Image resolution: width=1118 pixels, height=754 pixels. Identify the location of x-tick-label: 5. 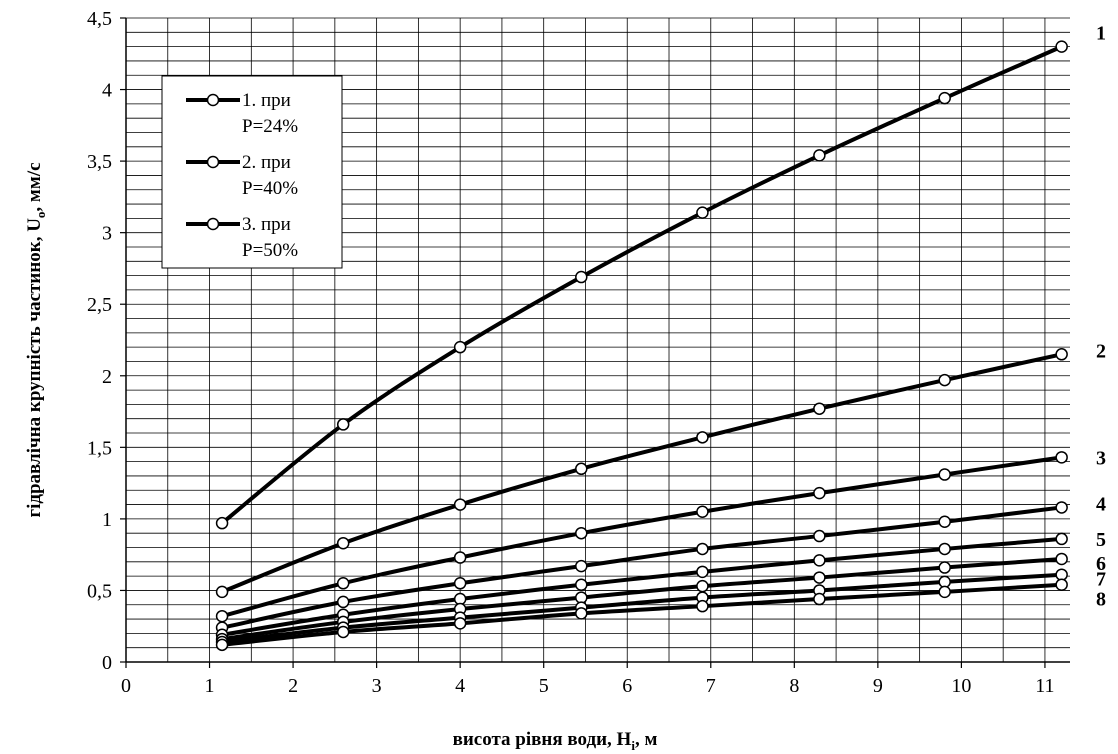
(544, 686).